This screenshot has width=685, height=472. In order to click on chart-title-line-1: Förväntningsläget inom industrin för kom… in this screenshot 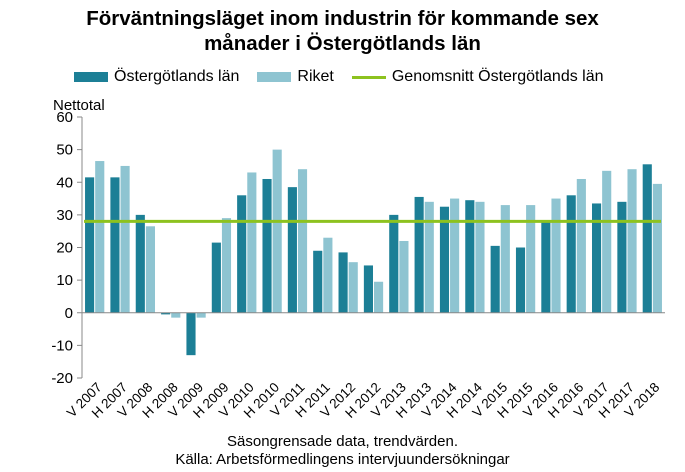, I will do `click(342, 18)`.